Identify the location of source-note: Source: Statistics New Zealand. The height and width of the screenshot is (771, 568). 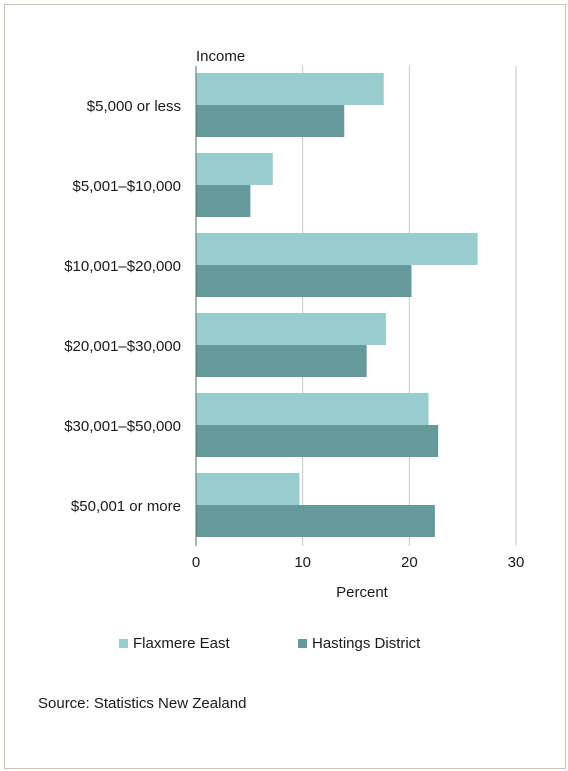
(142, 703).